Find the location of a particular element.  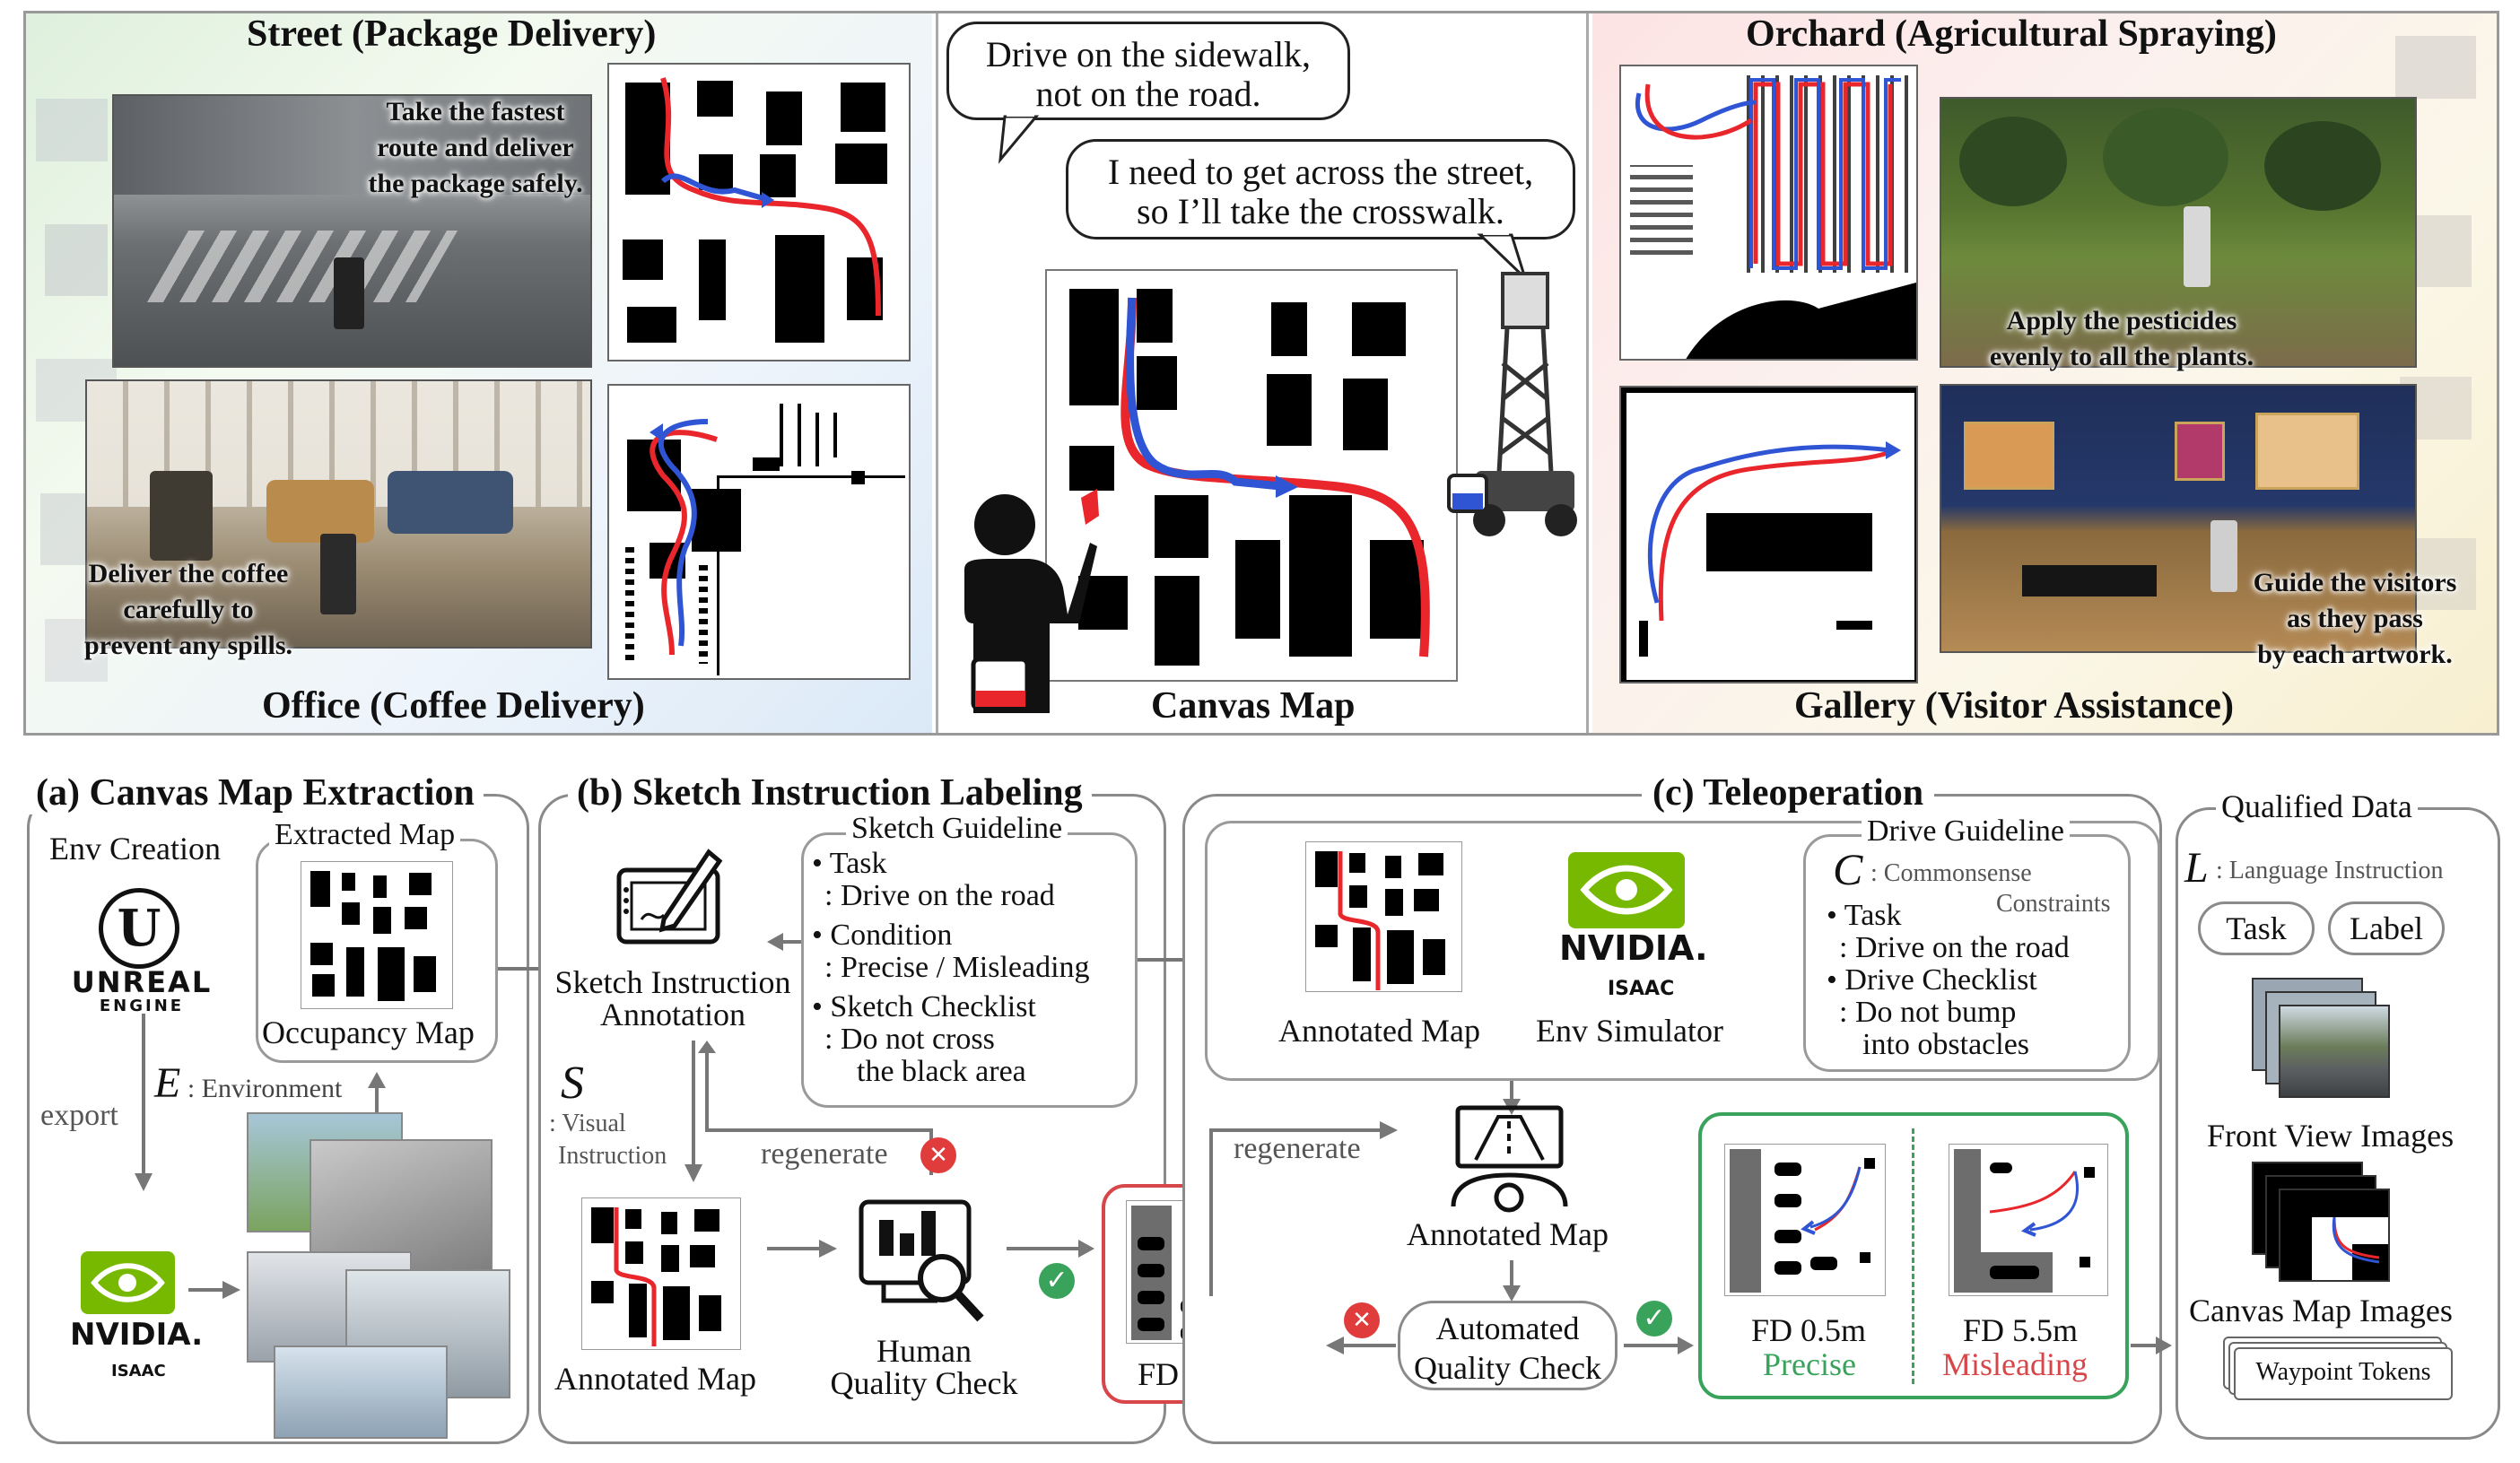

front-view-label: Front View Images is located at coordinates (2331, 1136).